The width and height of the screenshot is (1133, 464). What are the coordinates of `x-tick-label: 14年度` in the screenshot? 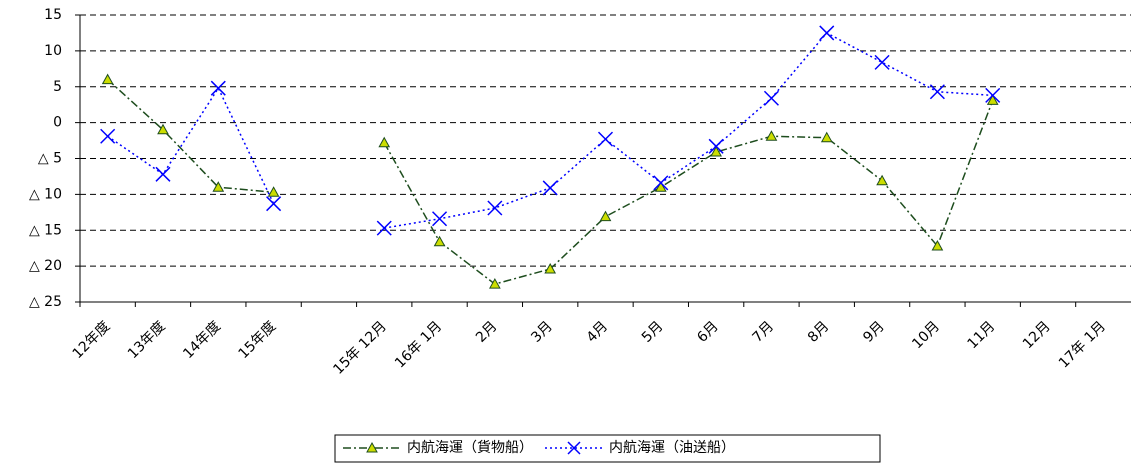 It's located at (202, 340).